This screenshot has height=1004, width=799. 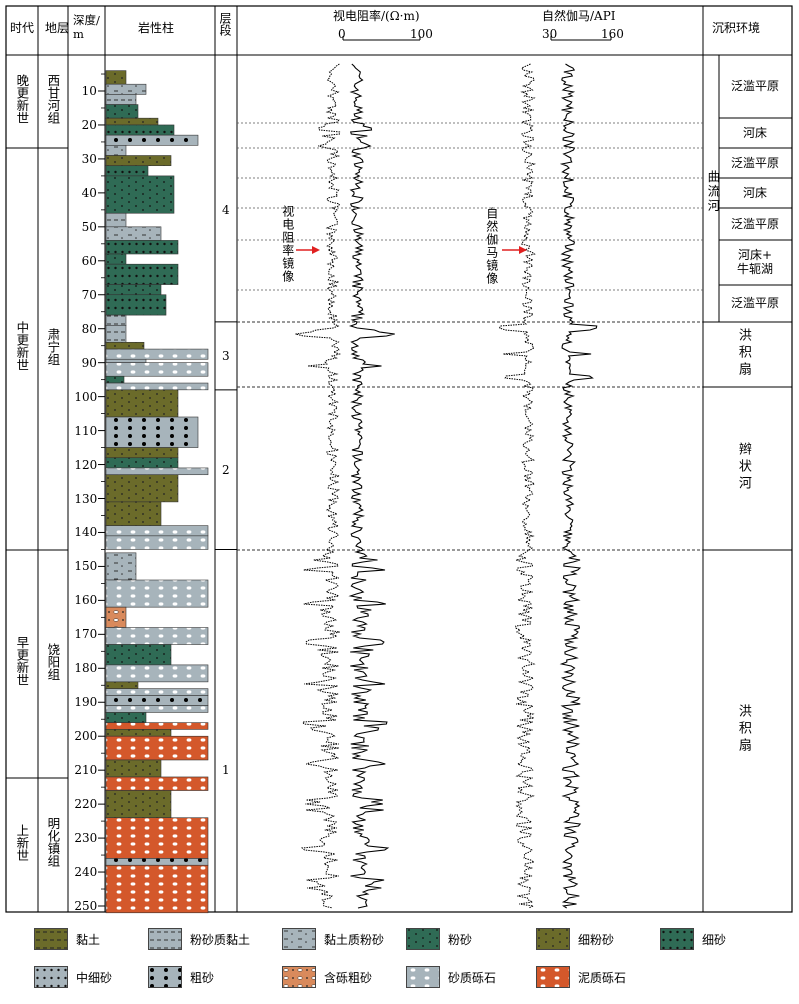 I want to click on depth-tick-label-20: 20, so click(x=89, y=124).